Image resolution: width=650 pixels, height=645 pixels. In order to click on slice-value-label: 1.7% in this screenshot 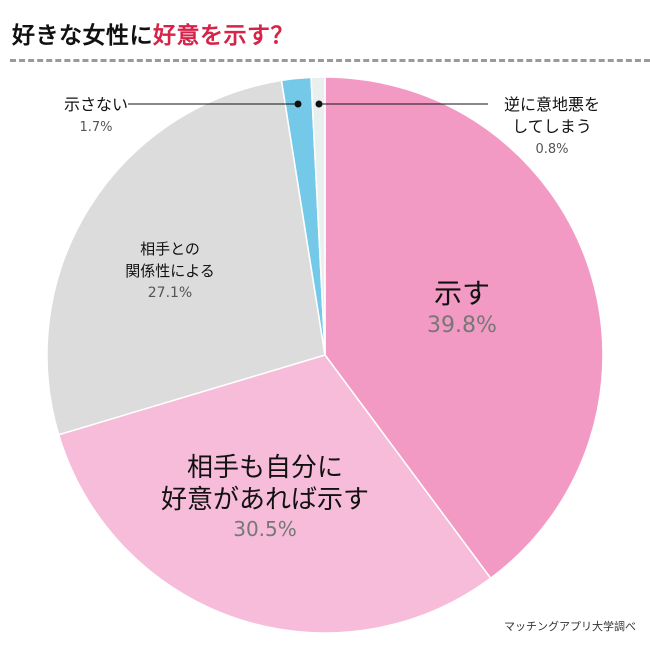, I will do `click(95, 127)`.